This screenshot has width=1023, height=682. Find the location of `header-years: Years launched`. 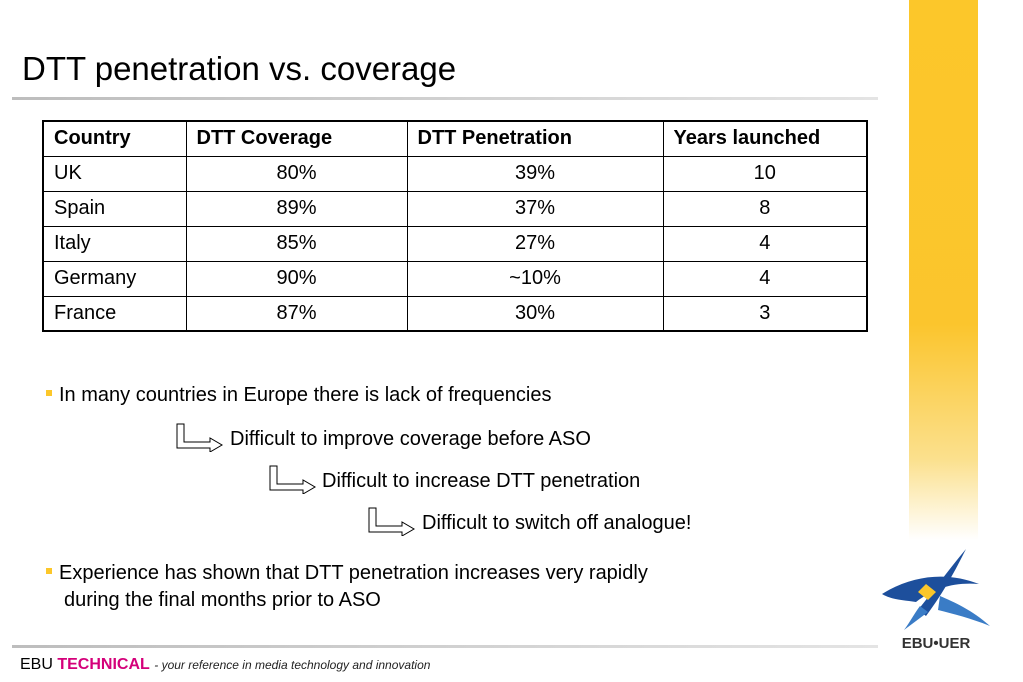

header-years: Years launched is located at coordinates (765, 138).